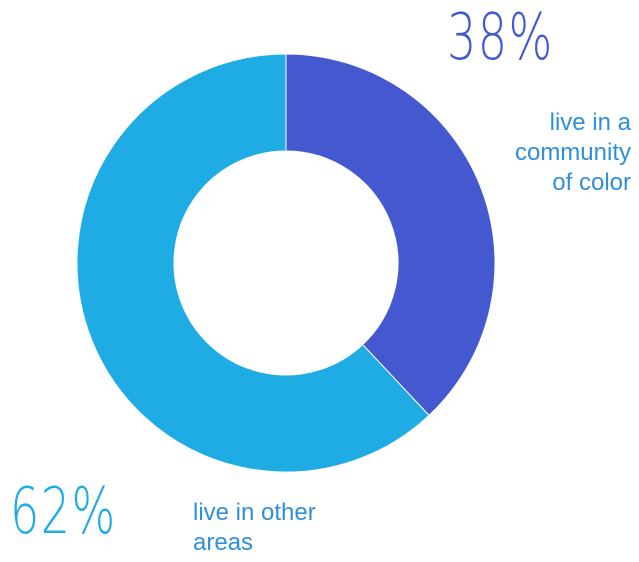  I want to click on slice-label-community-of-color: live in a community of color, so click(572, 152).